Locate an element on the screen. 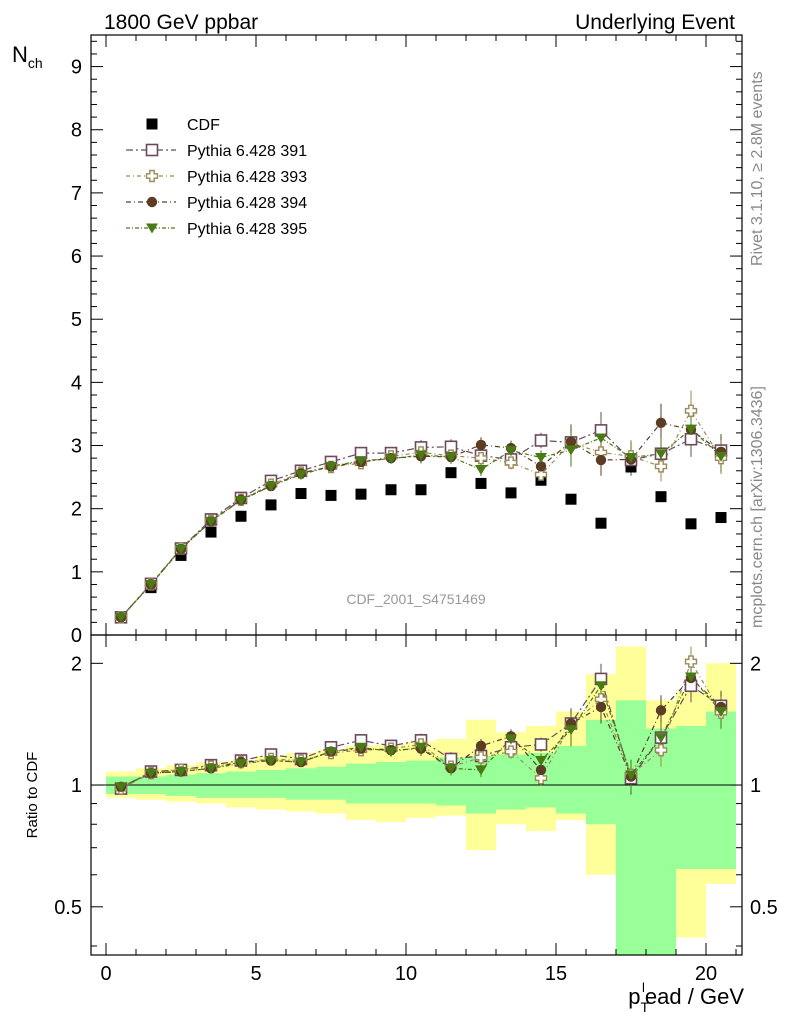 The height and width of the screenshot is (1024, 786). x-tick-label: 0 is located at coordinates (105, 974).